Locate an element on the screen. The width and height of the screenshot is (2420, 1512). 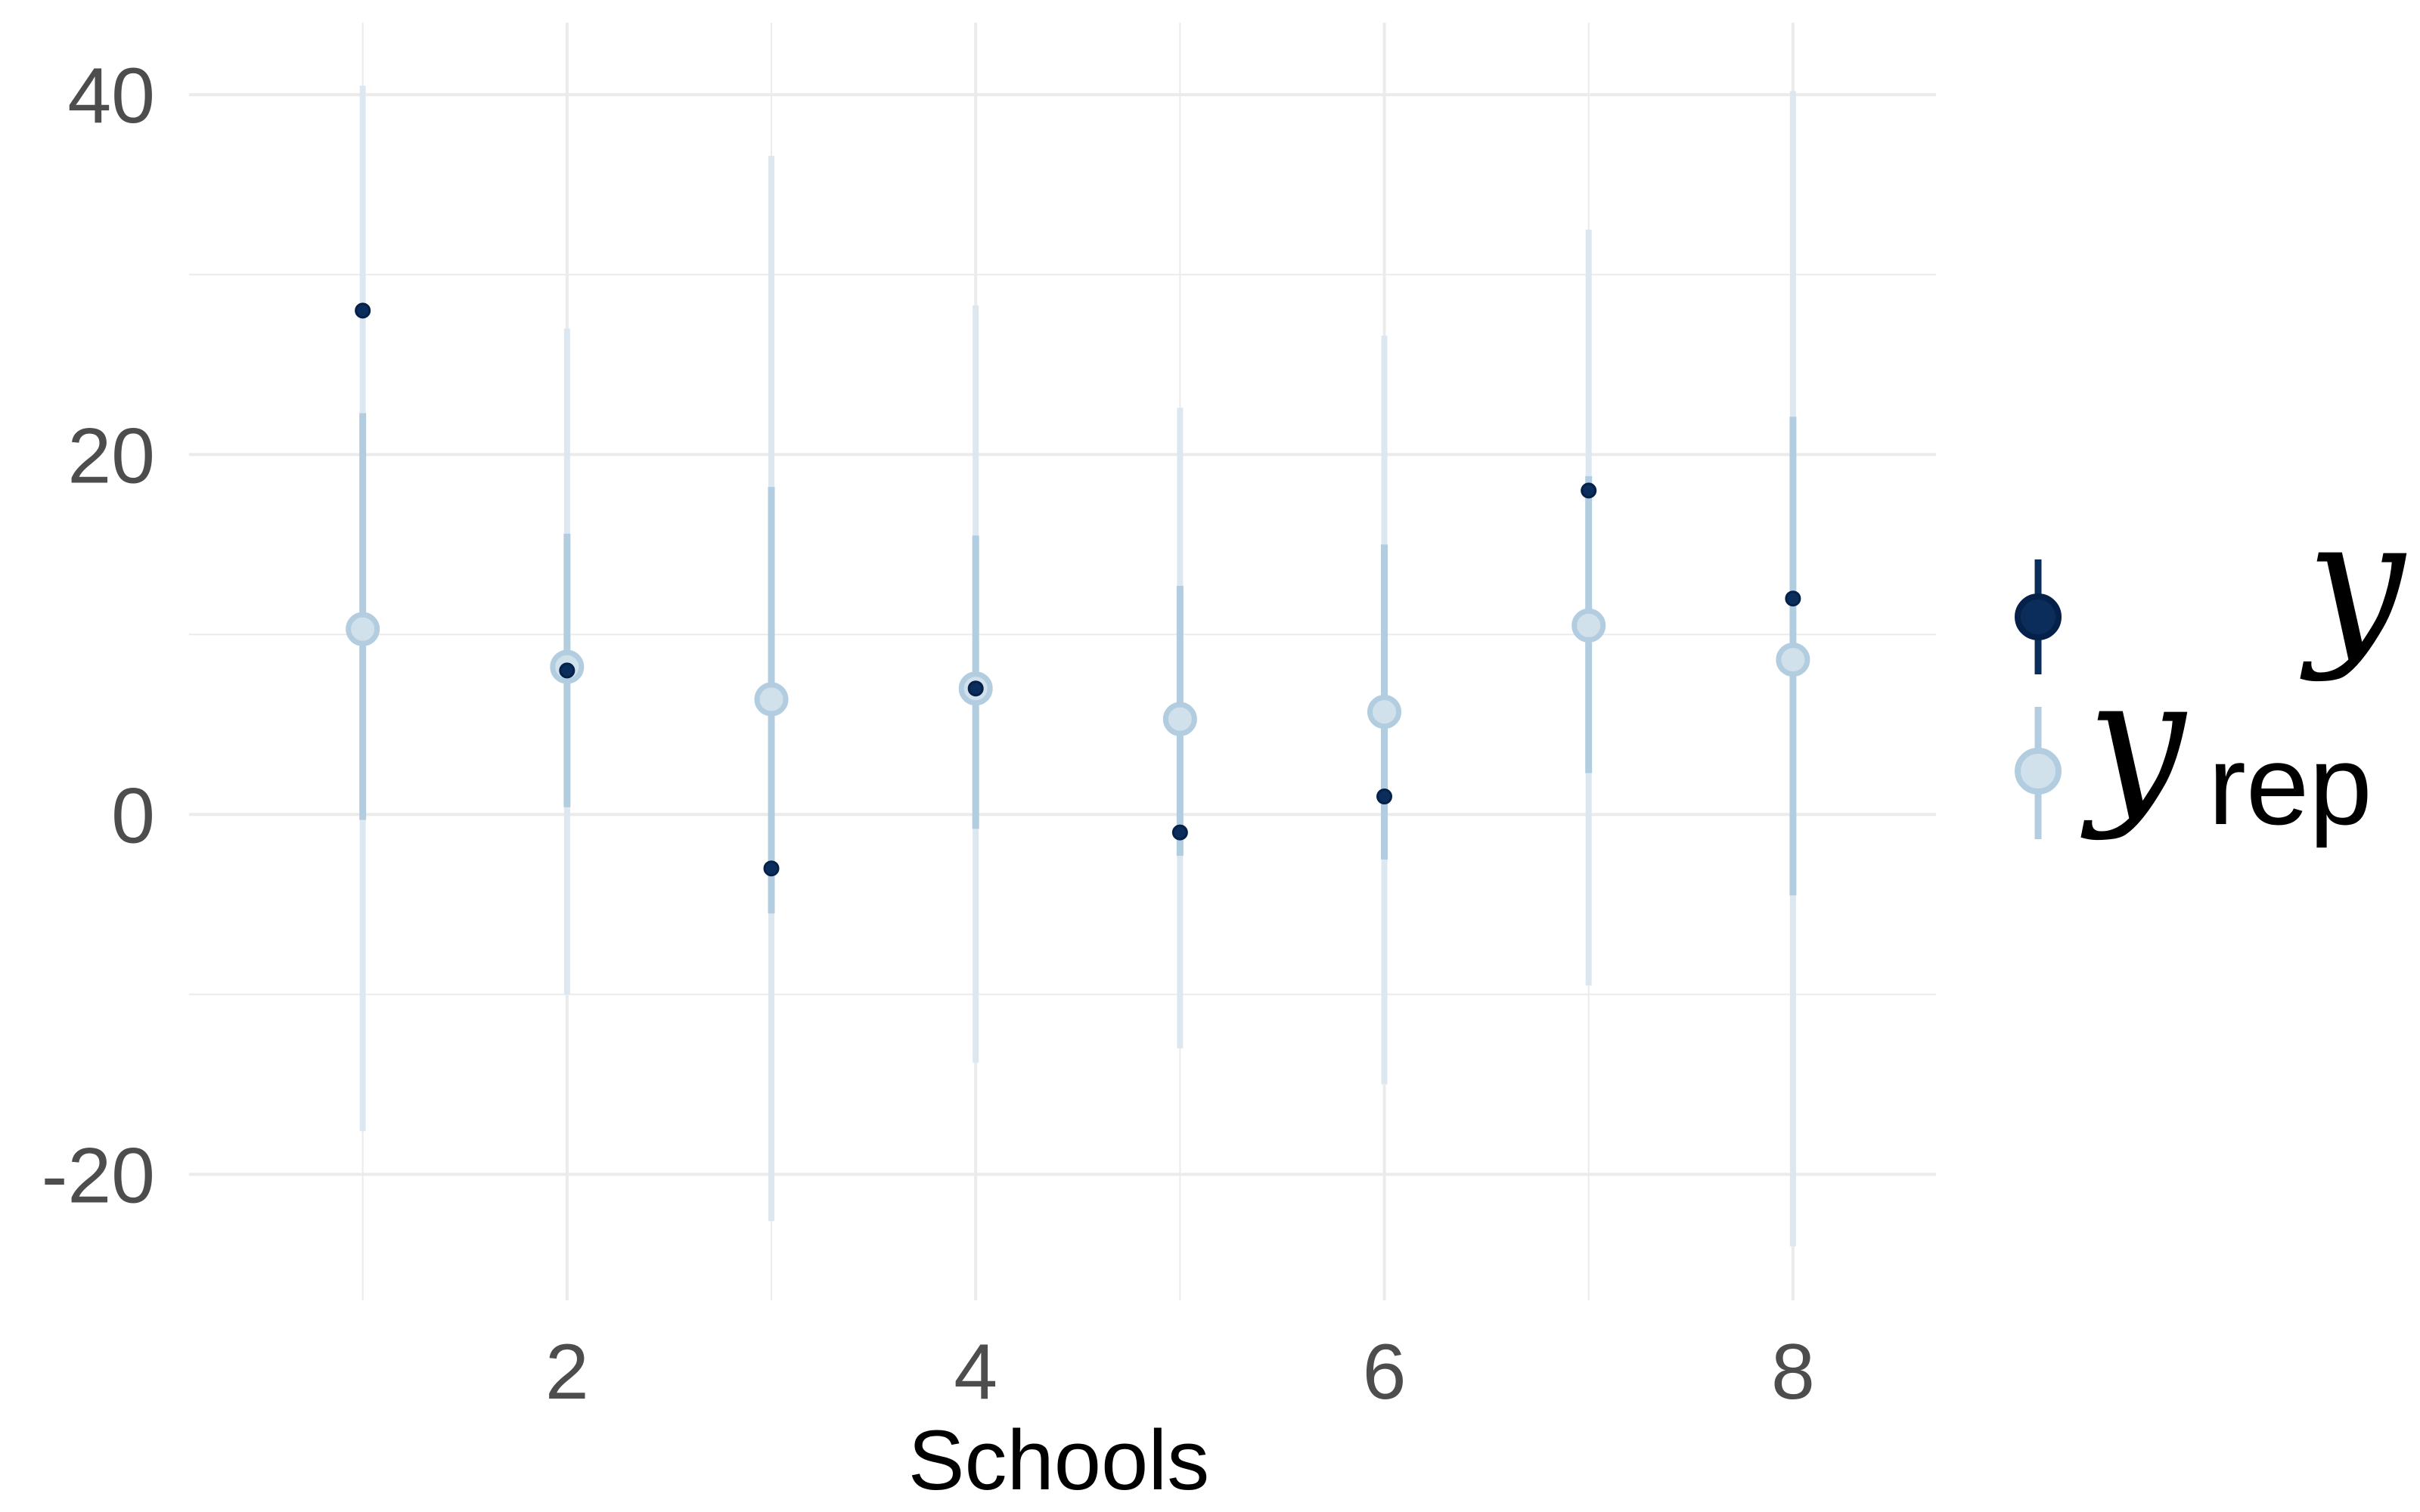
legend: y y rep is located at coordinates (2211, 665).